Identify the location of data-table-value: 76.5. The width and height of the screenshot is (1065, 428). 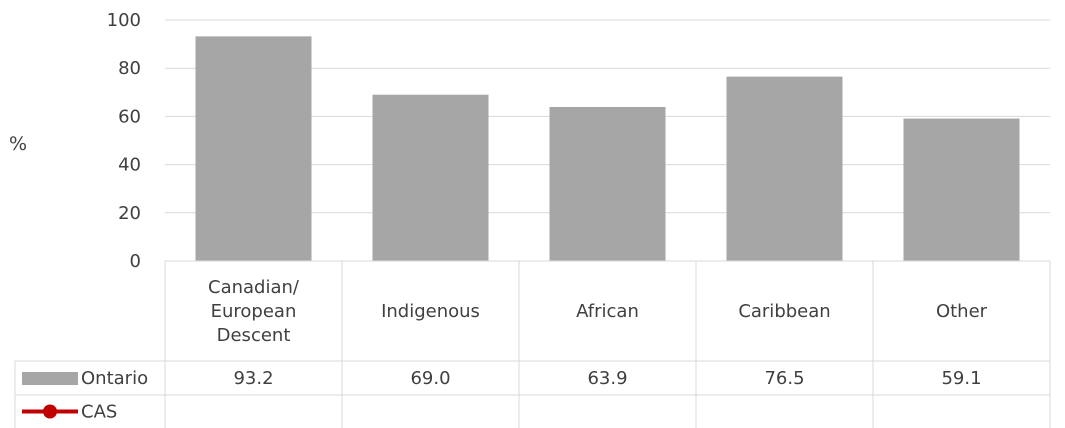
(784, 378).